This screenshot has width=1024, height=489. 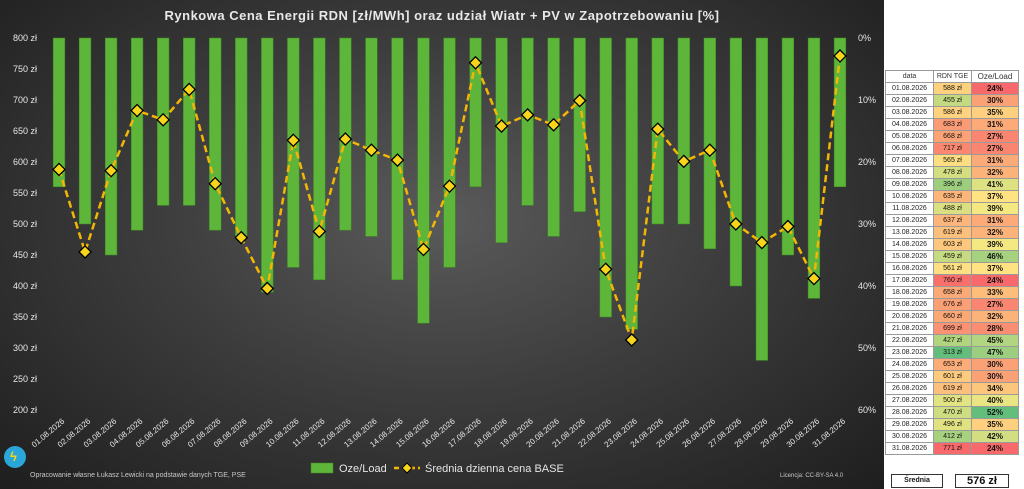 I want to click on cell-price: 653 zł, so click(x=952, y=364).